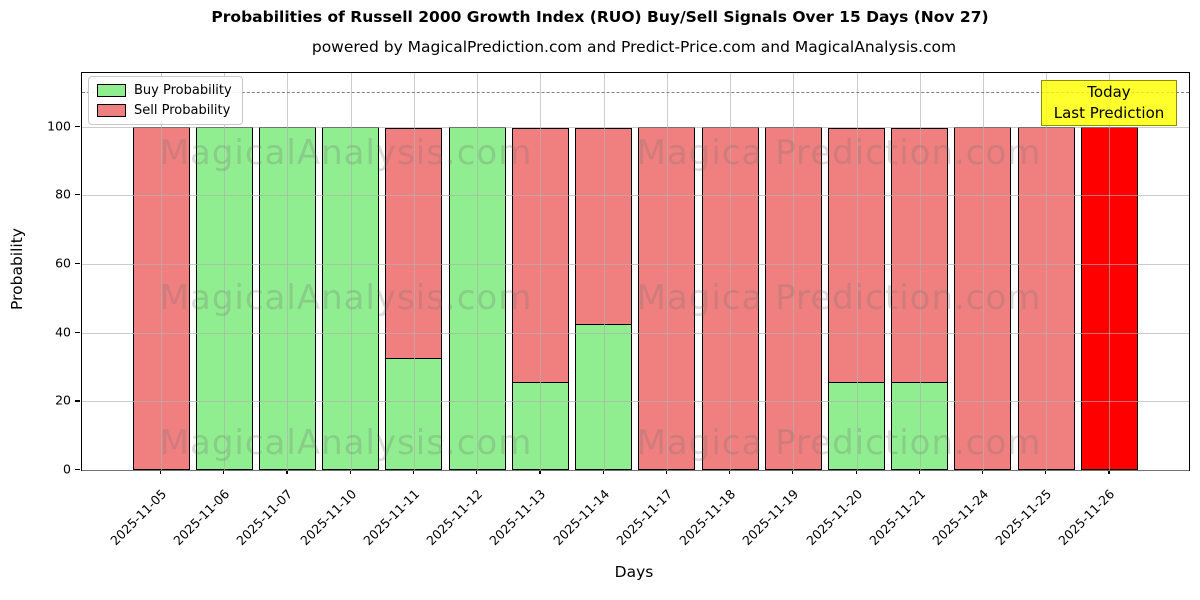 Image resolution: width=1200 pixels, height=600 pixels. I want to click on x-tick-label: 2025-11-05, so click(138, 517).